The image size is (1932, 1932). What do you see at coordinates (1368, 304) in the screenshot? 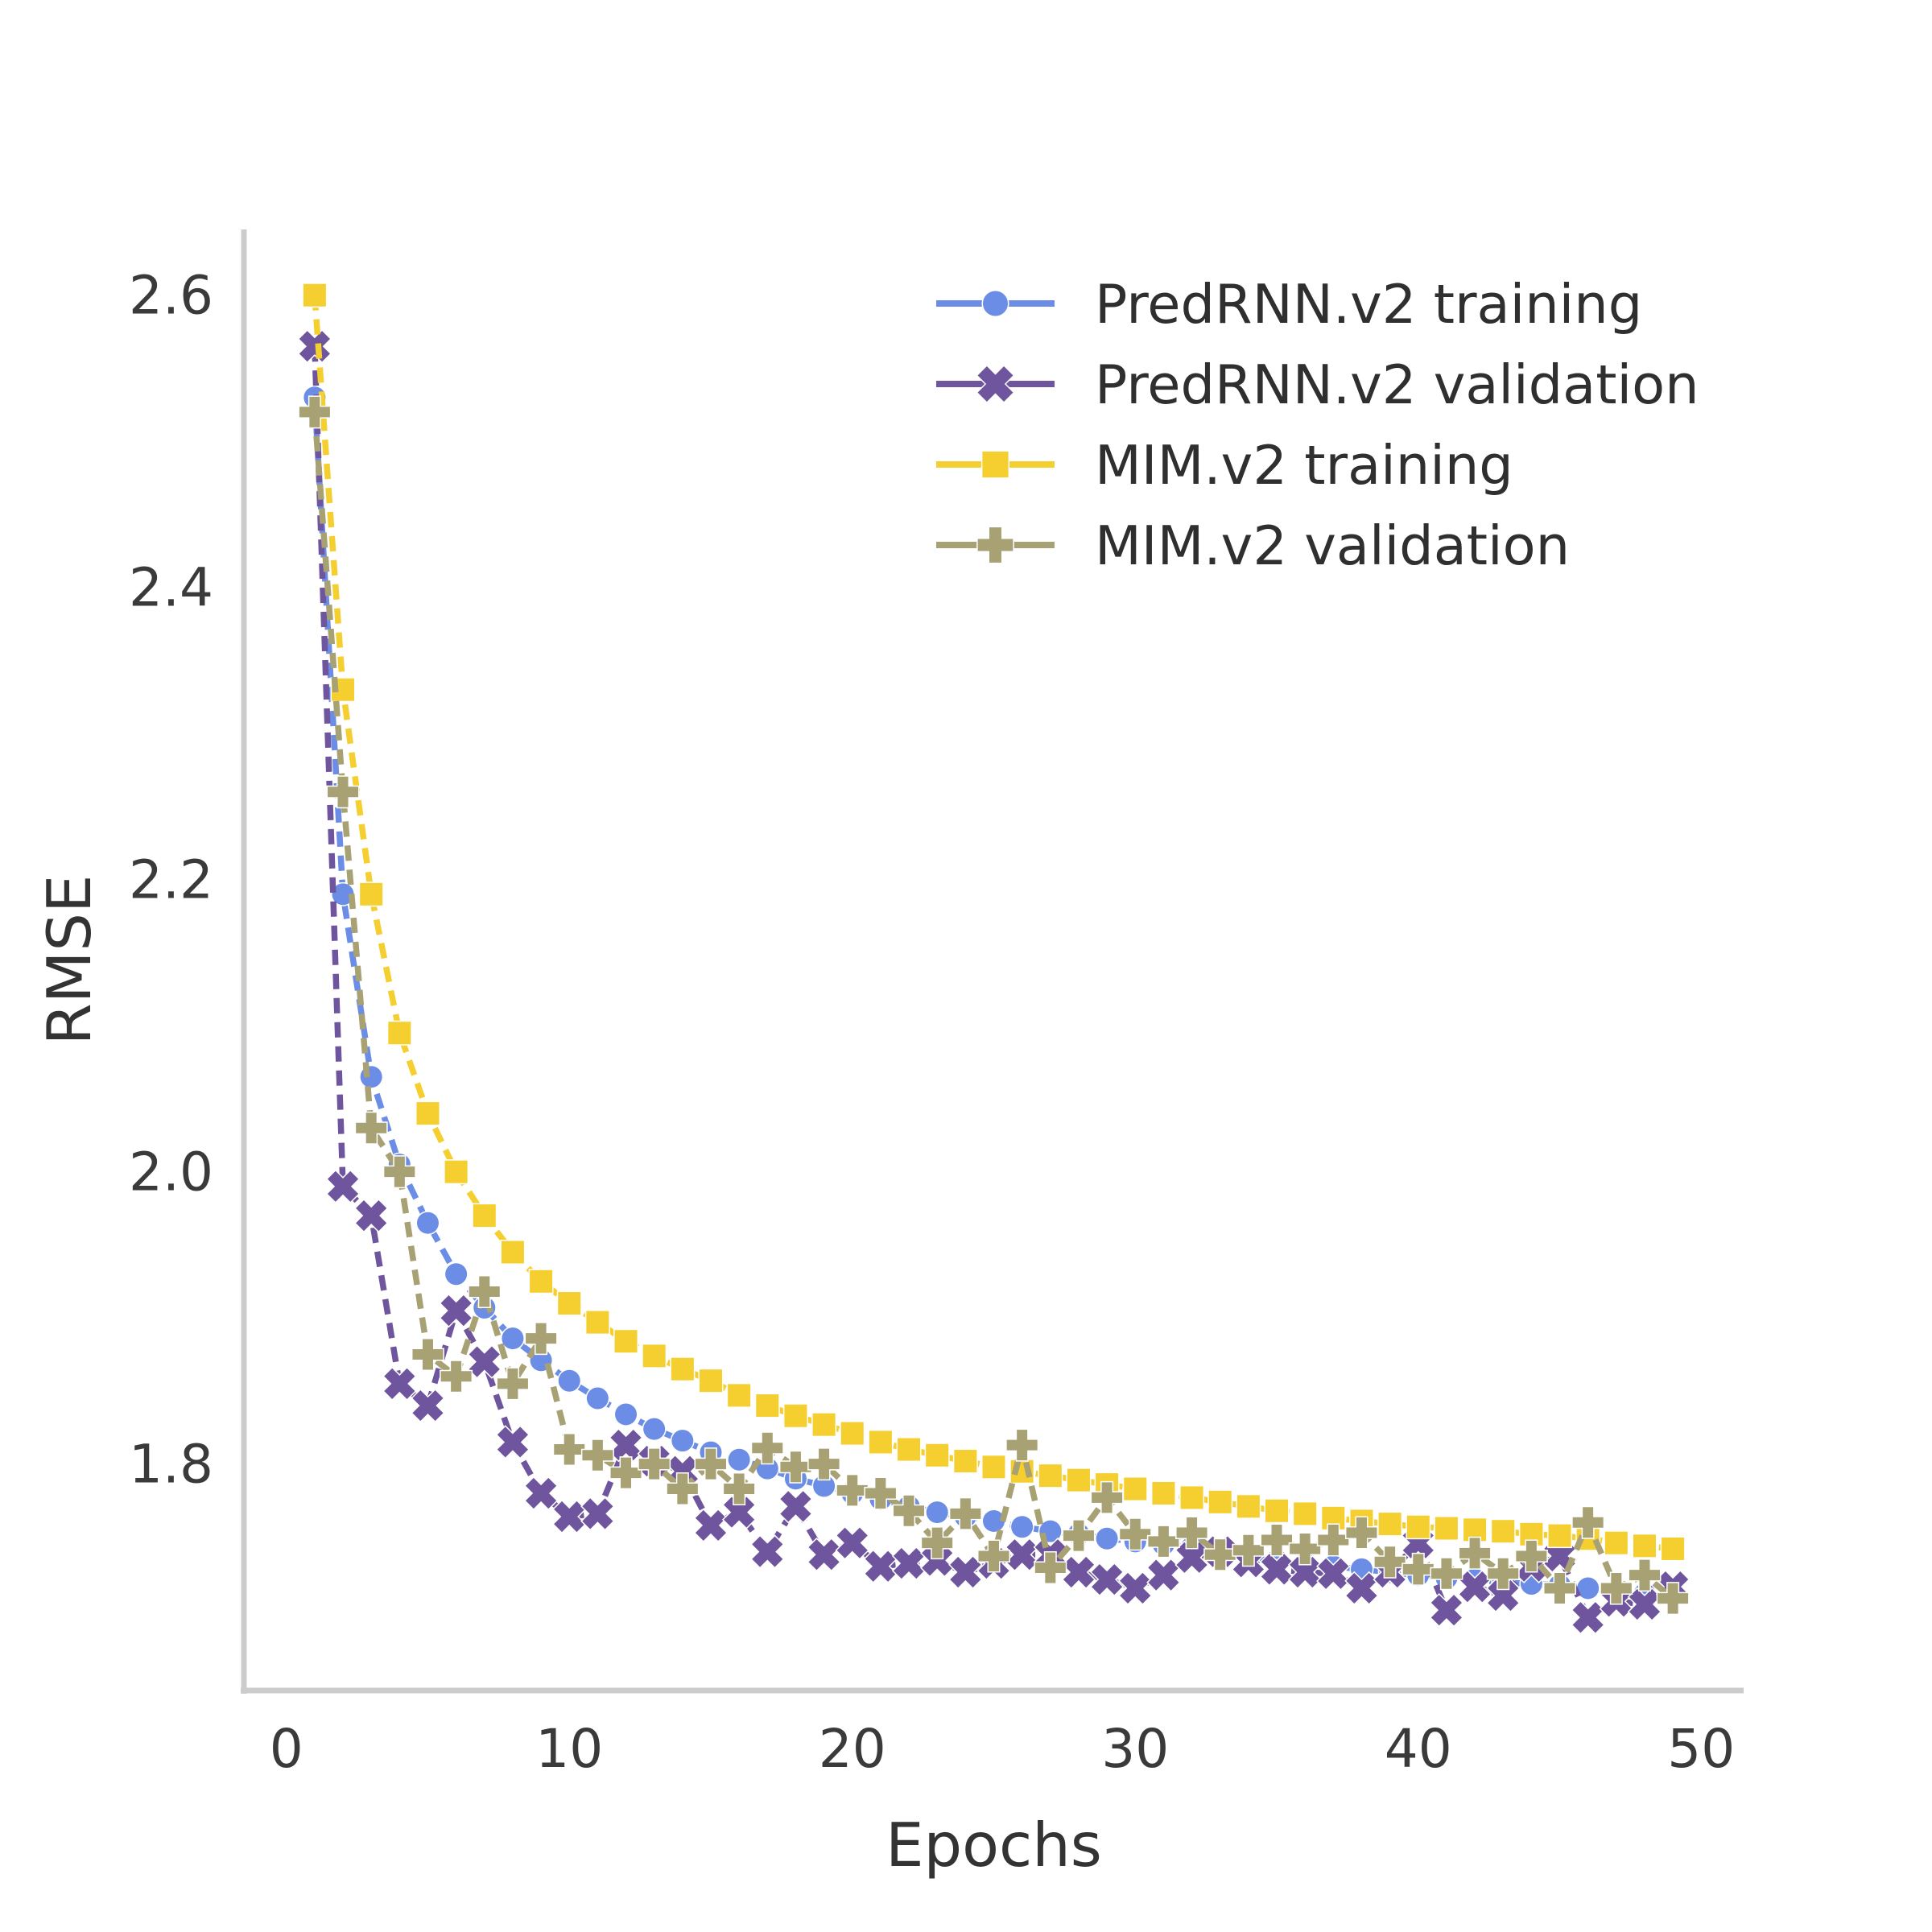
I see `legend-label: PredRNN.v2 training` at bounding box center [1368, 304].